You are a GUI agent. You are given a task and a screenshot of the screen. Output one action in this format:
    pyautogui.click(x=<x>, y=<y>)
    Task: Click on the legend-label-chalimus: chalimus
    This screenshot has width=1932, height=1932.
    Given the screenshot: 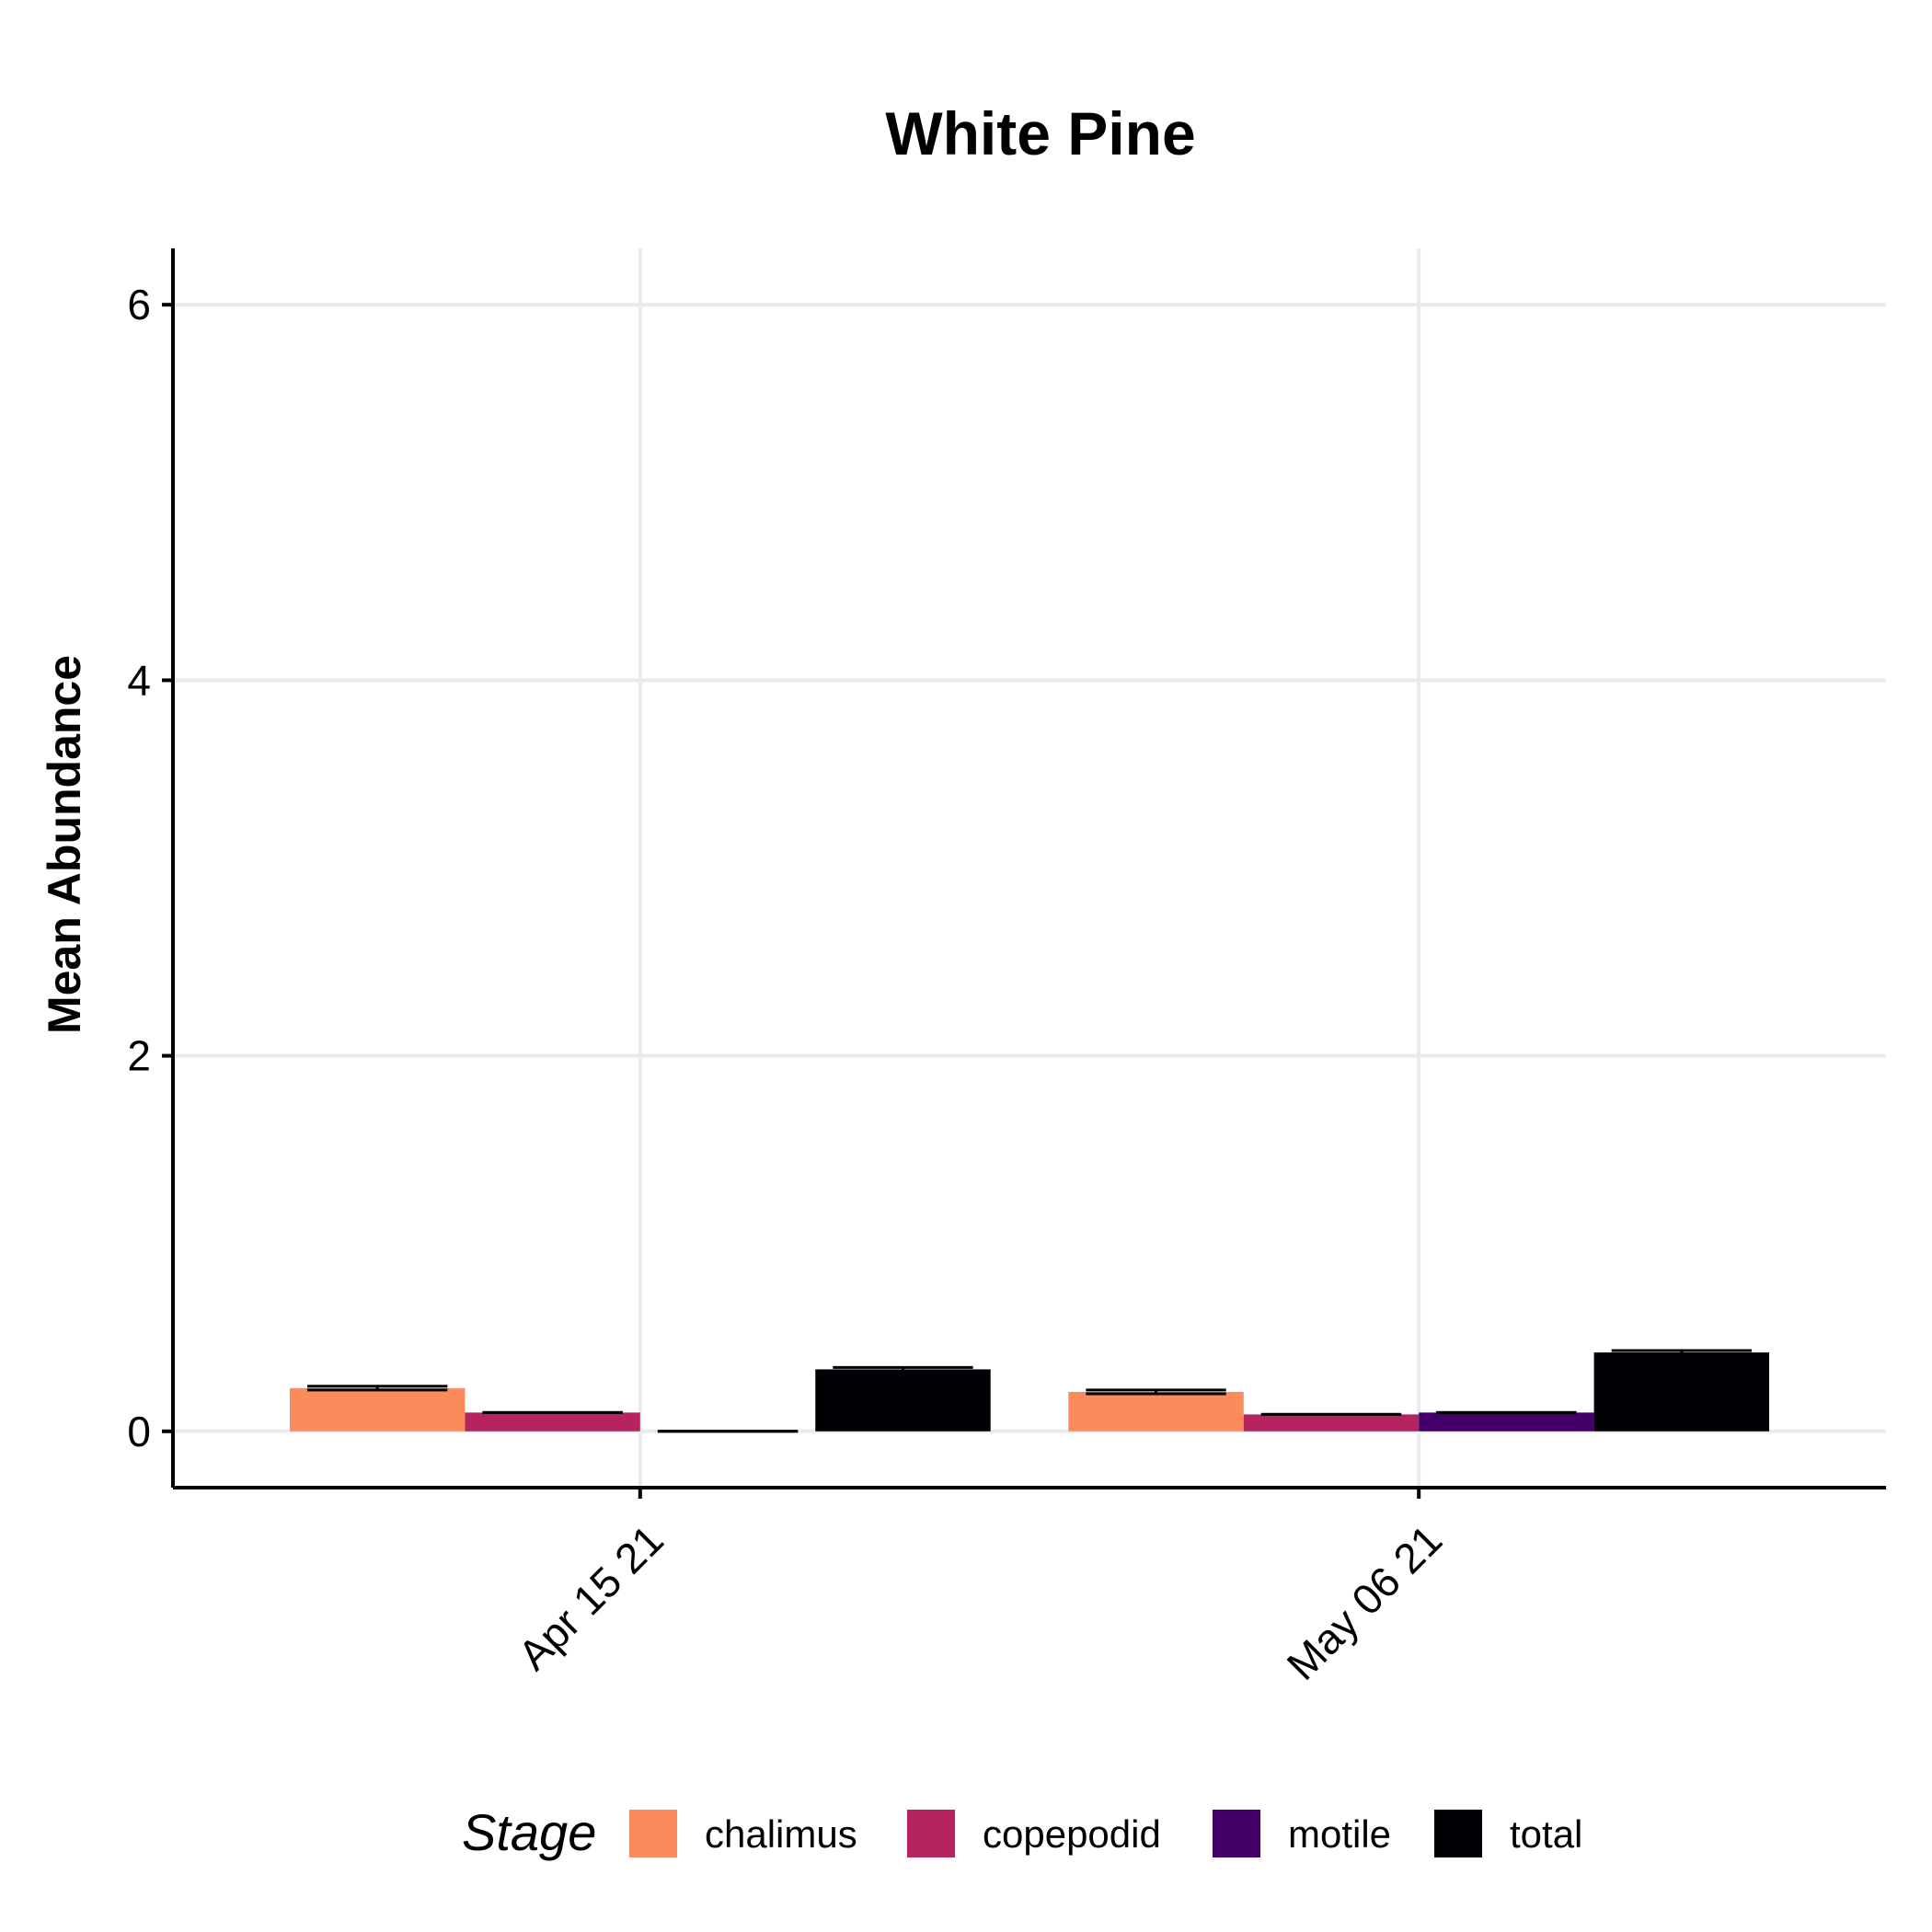 What is the action you would take?
    pyautogui.click(x=781, y=1834)
    